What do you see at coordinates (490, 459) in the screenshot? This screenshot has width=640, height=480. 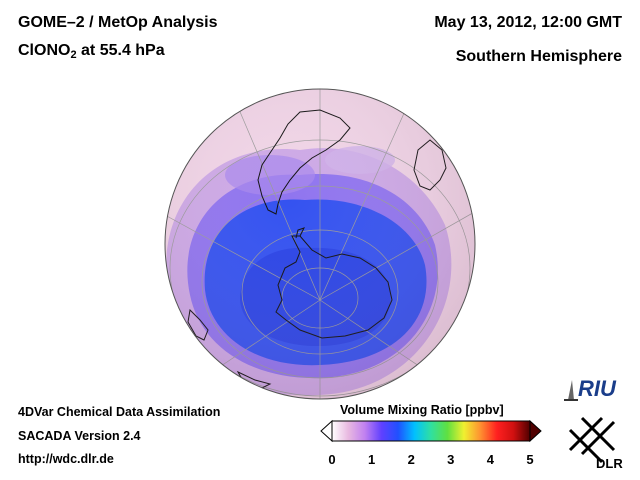 I see `colorbar-tick: 4` at bounding box center [490, 459].